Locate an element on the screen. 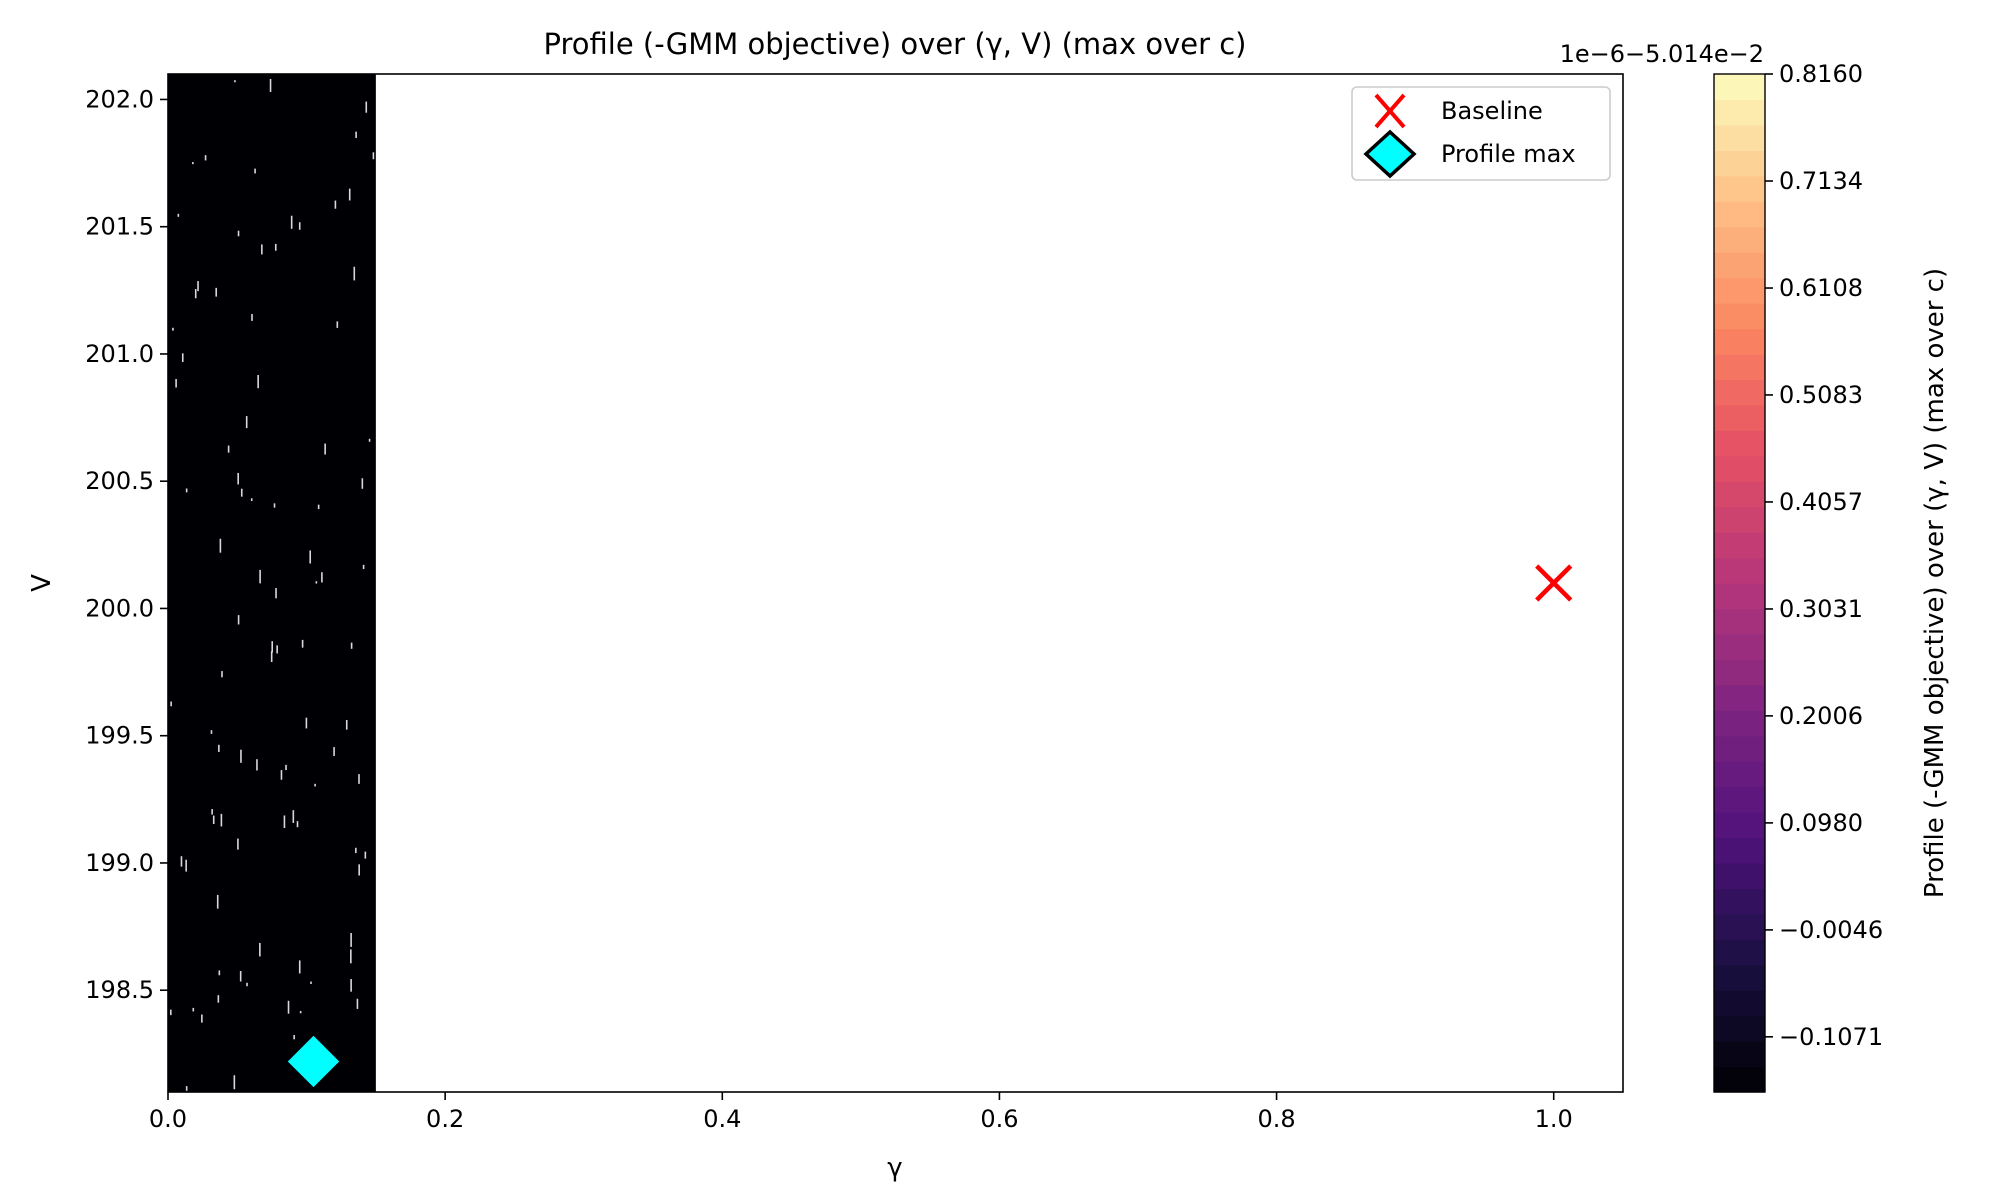  y-tick-label: 201.5 is located at coordinates (119, 227).